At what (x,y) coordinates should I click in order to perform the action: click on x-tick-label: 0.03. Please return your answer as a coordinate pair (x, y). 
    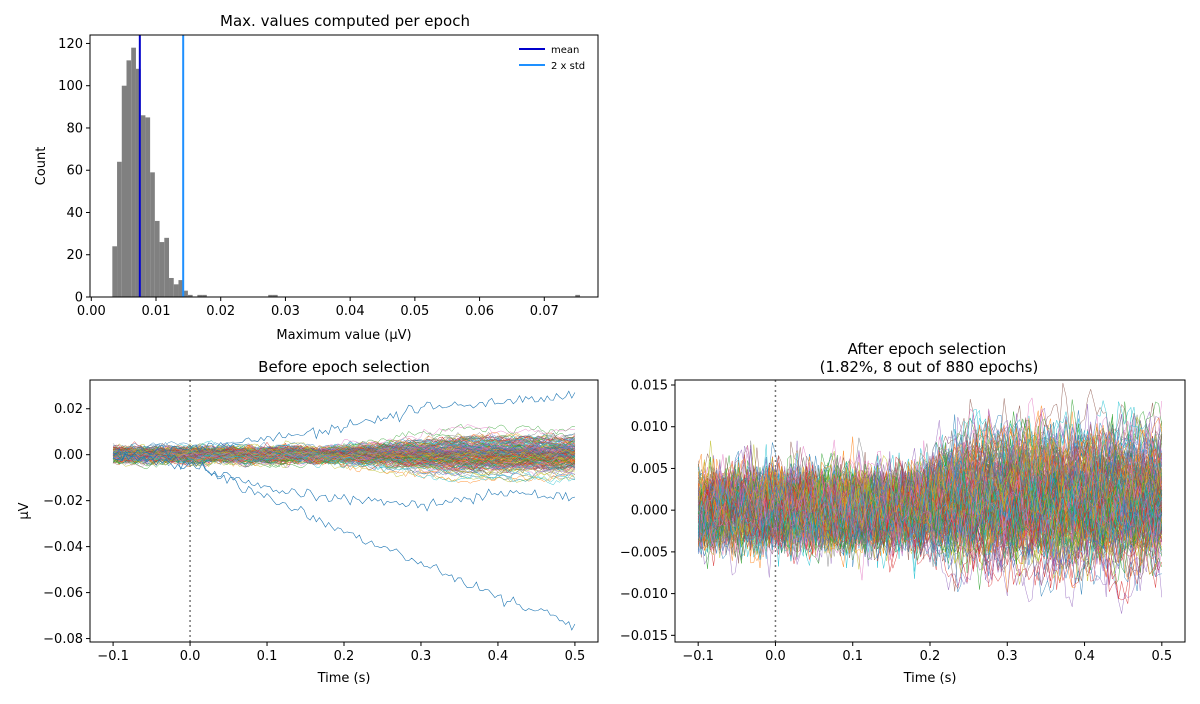
    Looking at the image, I should click on (285, 311).